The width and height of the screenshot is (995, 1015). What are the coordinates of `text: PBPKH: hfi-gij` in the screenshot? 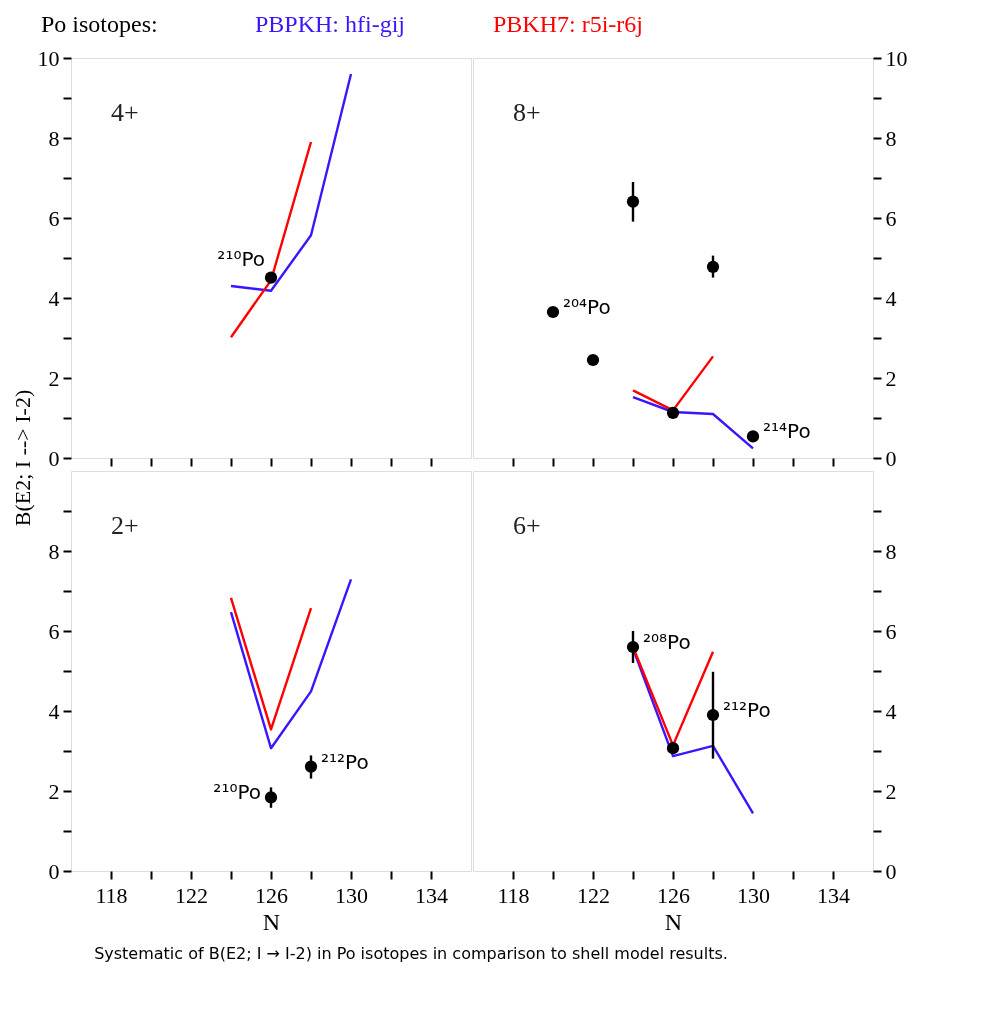 It's located at (330, 24).